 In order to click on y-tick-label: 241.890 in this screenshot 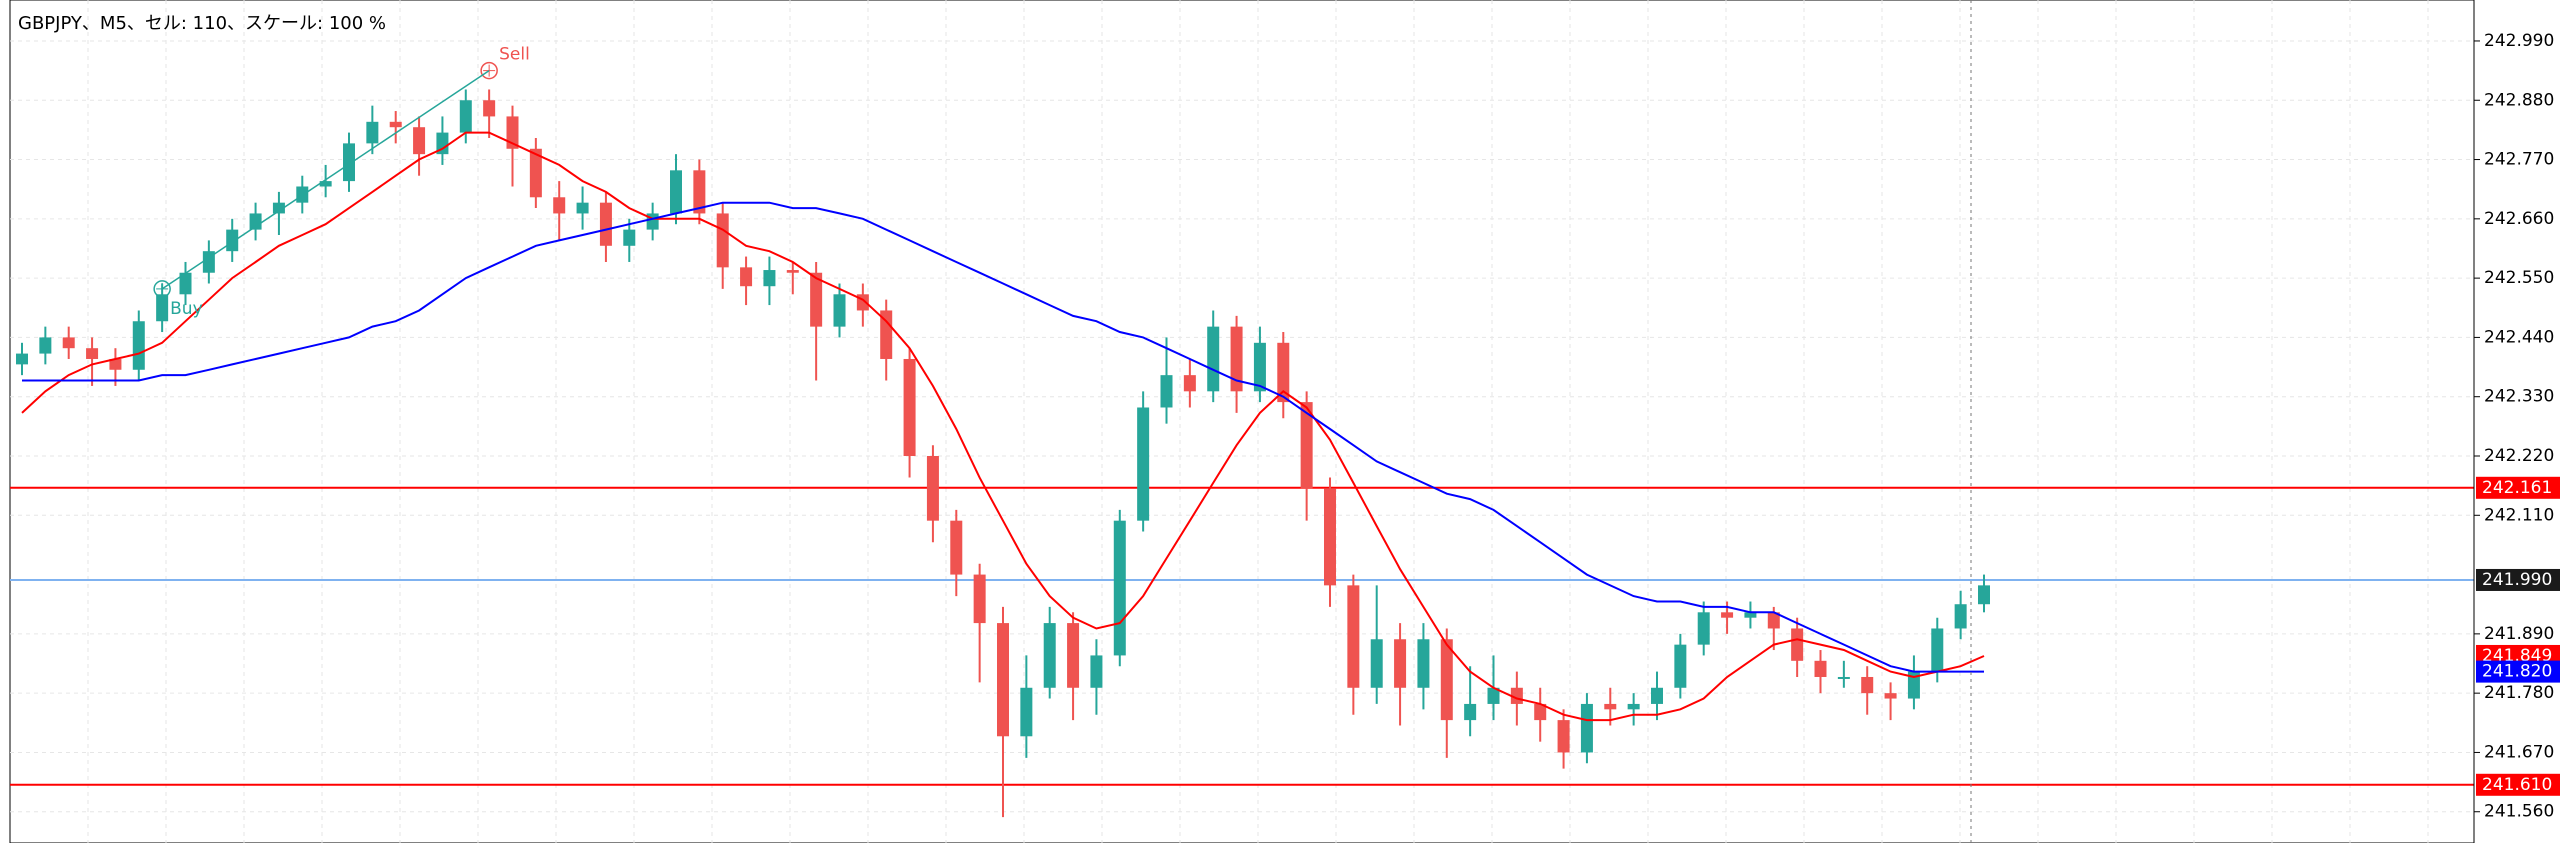, I will do `click(2519, 634)`.